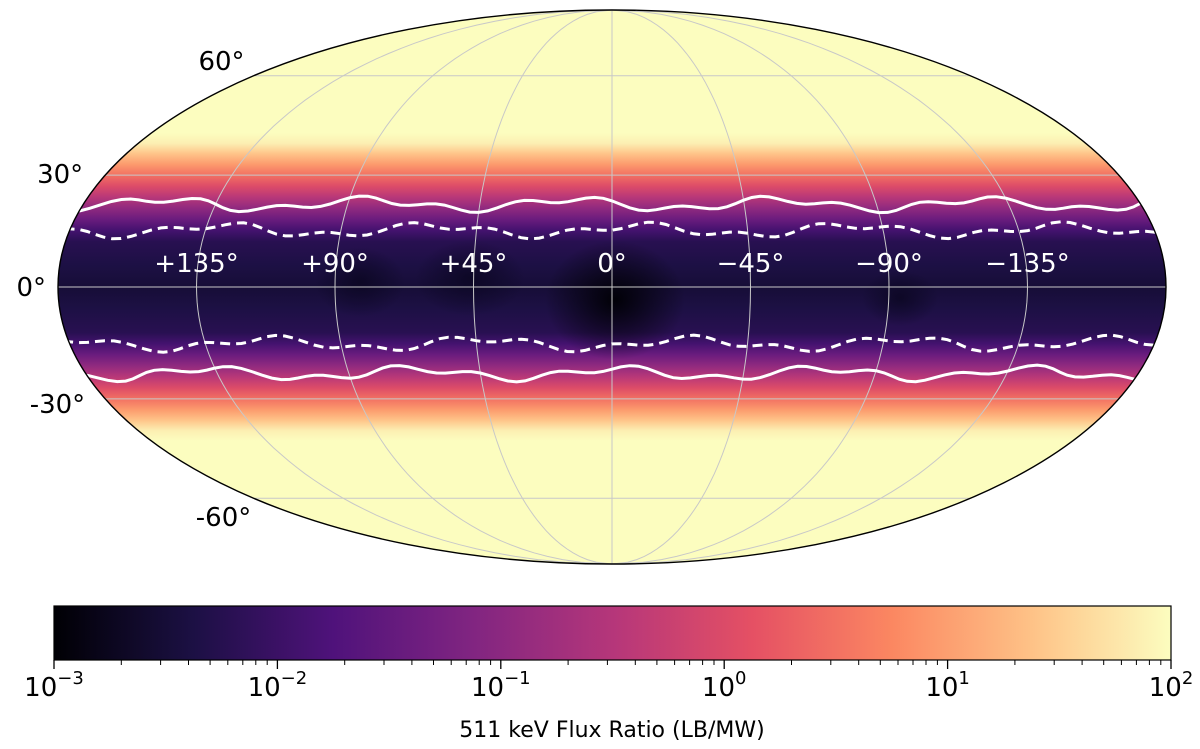 Image resolution: width=1200 pixels, height=749 pixels. Describe the element at coordinates (54, 685) in the screenshot. I see `colorbar-tick-label: 10⁻³` at that location.